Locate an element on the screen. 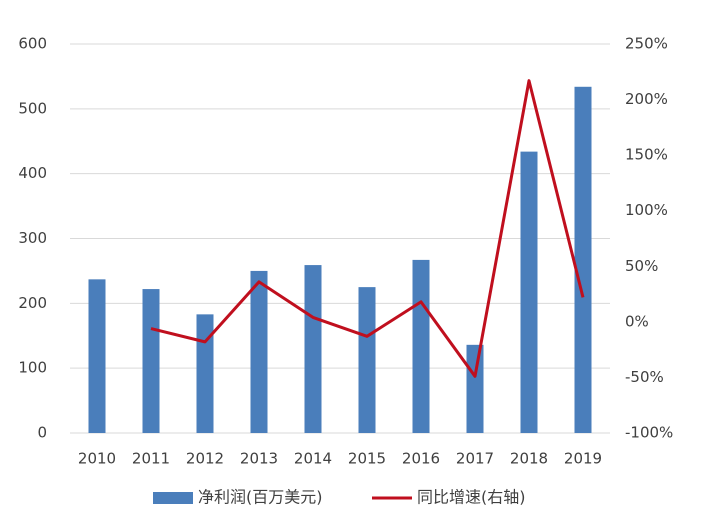  y2-tick-label: 200% is located at coordinates (646, 99).